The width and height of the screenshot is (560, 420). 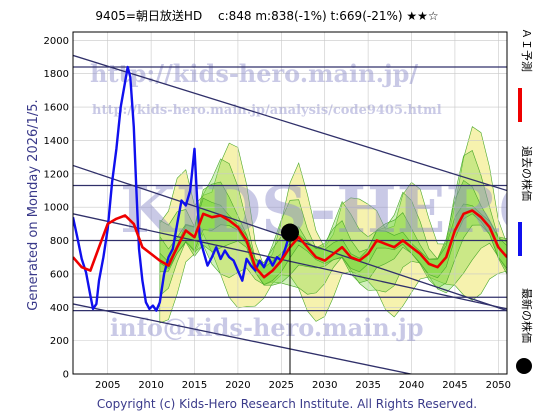 What do you see at coordinates (290, 232) in the screenshot?
I see `latest-price-marker` at bounding box center [290, 232].